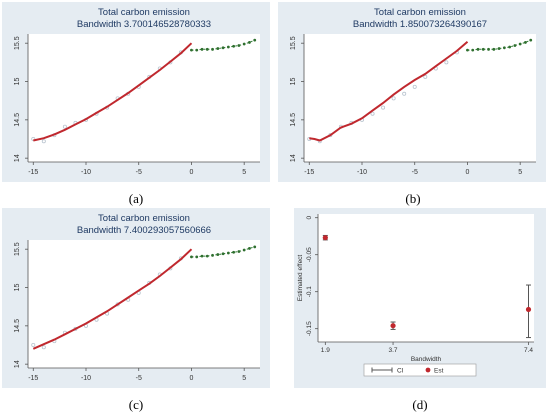 The image size is (550, 420). I want to click on chart-subtitle: Bandwidth 1.850073264390167, so click(420, 24).